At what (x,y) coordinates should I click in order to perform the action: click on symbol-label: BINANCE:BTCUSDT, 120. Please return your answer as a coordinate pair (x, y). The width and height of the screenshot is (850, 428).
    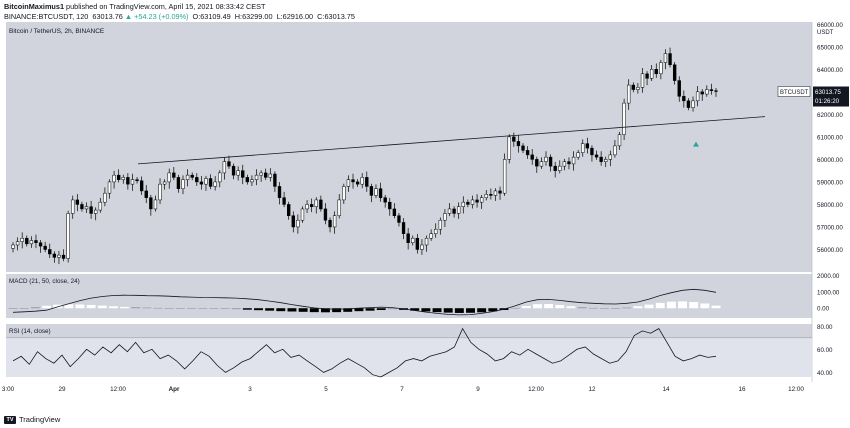
    Looking at the image, I should click on (46, 16).